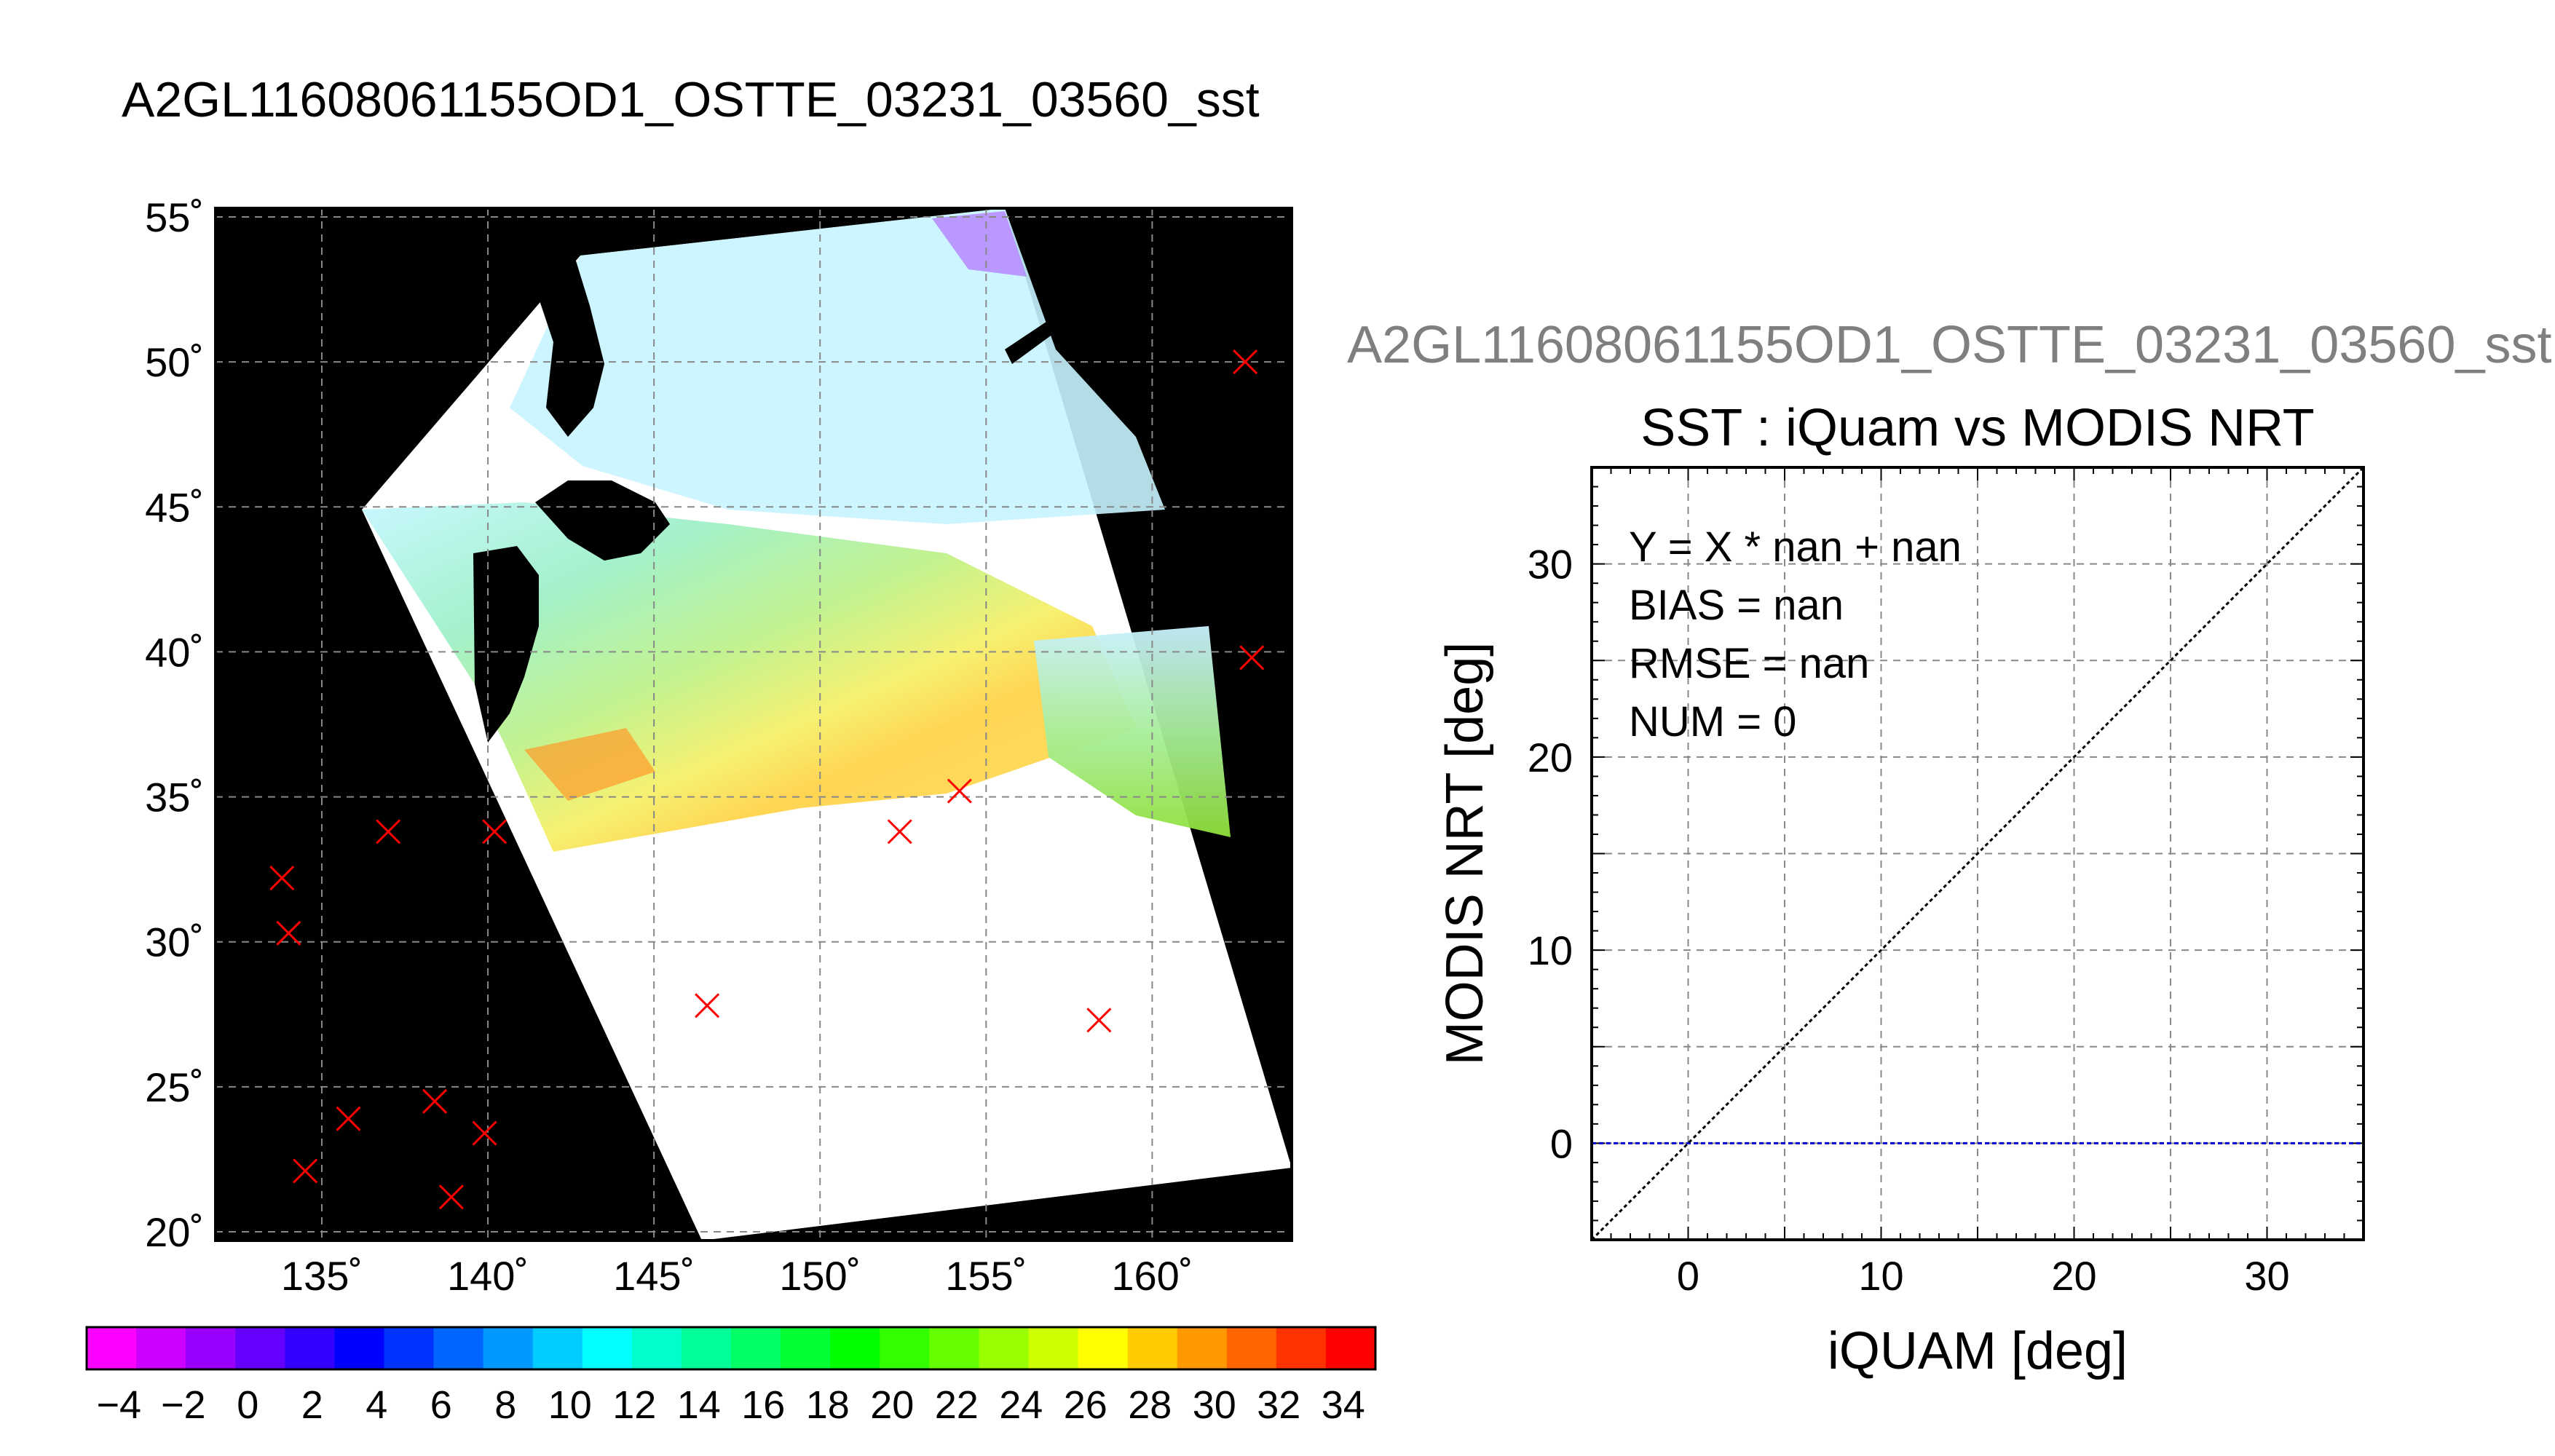 Image resolution: width=2555 pixels, height=1456 pixels. I want to click on map-lat-tick-label: 50˚, so click(174, 362).